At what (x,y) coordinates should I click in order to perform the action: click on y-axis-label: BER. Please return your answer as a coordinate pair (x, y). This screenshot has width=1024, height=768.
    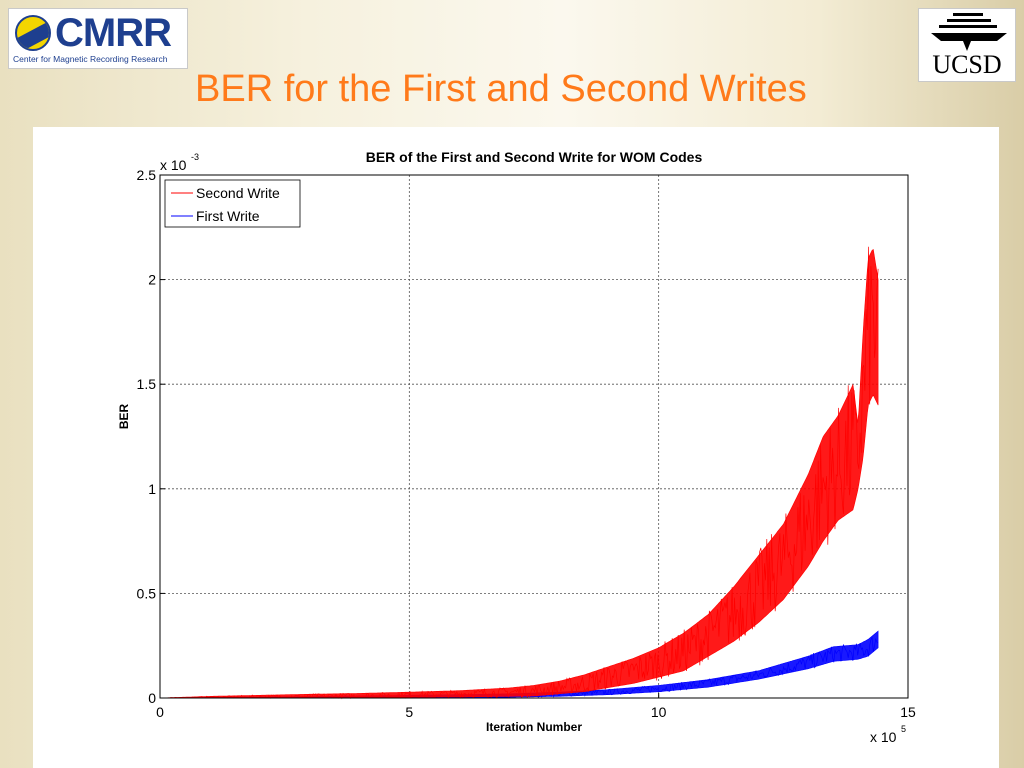
    Looking at the image, I should click on (124, 417).